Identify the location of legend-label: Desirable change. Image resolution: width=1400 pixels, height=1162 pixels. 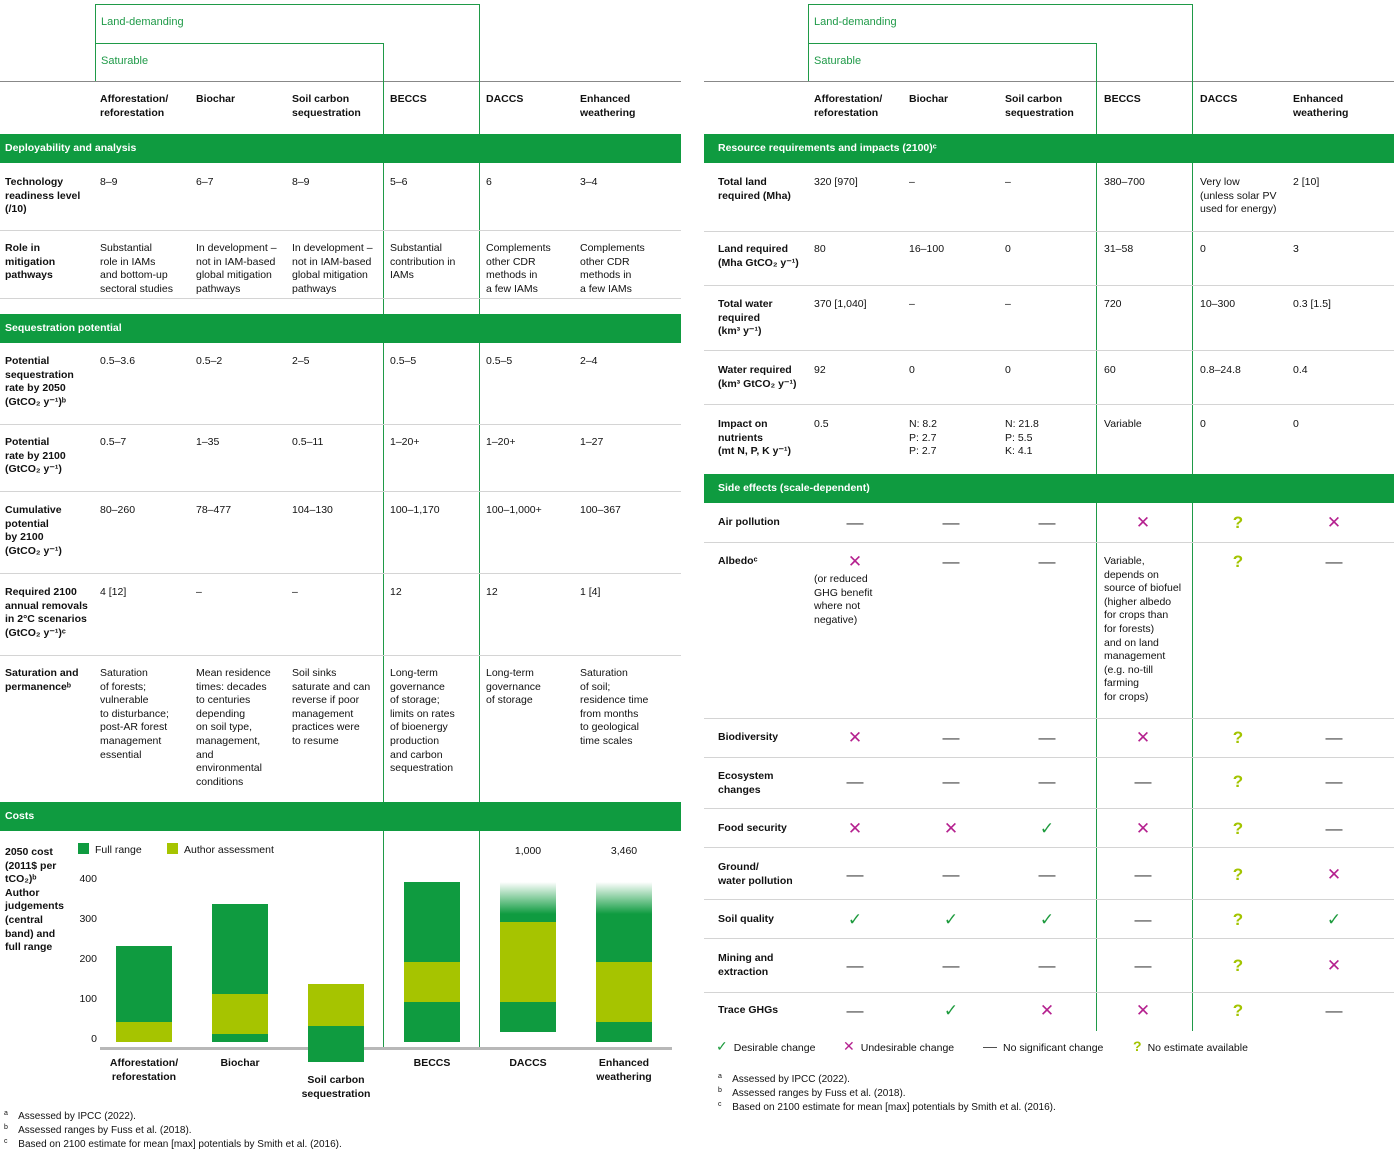
(774, 1048).